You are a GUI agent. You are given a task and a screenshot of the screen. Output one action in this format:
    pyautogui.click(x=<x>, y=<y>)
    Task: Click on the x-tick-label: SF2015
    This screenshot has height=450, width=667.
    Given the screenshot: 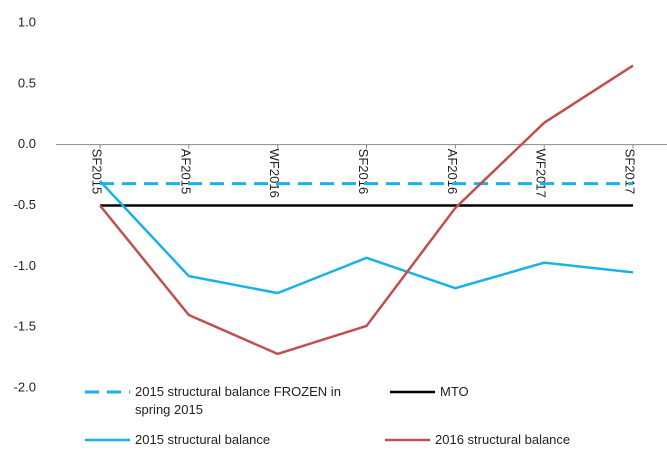 What is the action you would take?
    pyautogui.click(x=97, y=172)
    